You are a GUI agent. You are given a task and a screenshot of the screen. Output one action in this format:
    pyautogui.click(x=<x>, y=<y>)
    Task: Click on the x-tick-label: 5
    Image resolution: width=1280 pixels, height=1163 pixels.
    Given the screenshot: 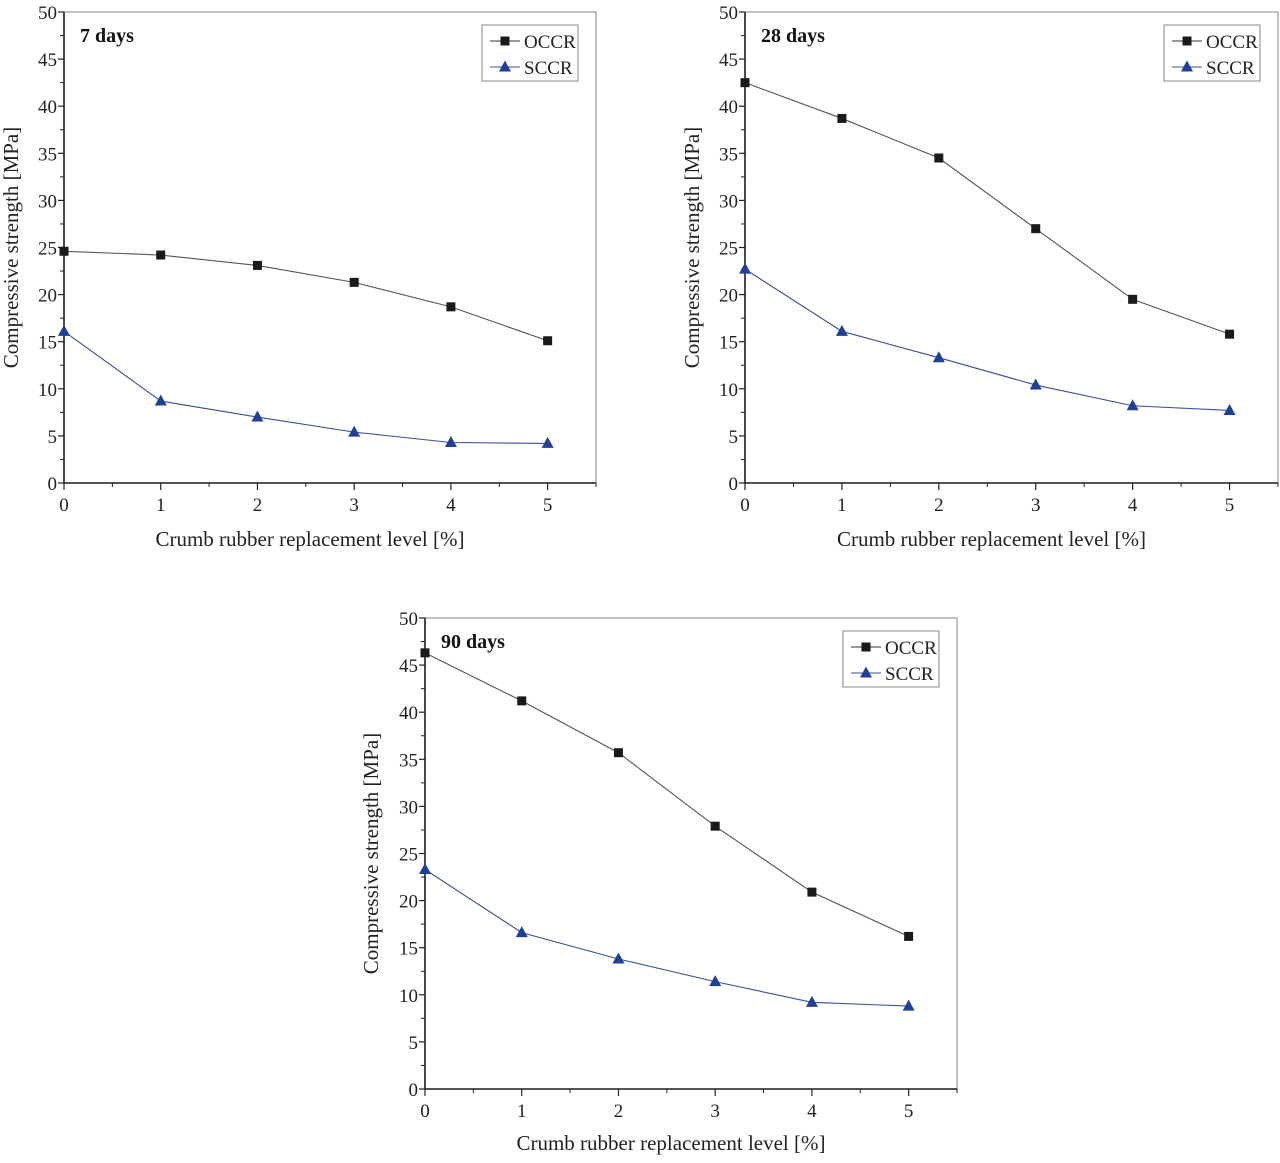 What is the action you would take?
    pyautogui.click(x=548, y=505)
    